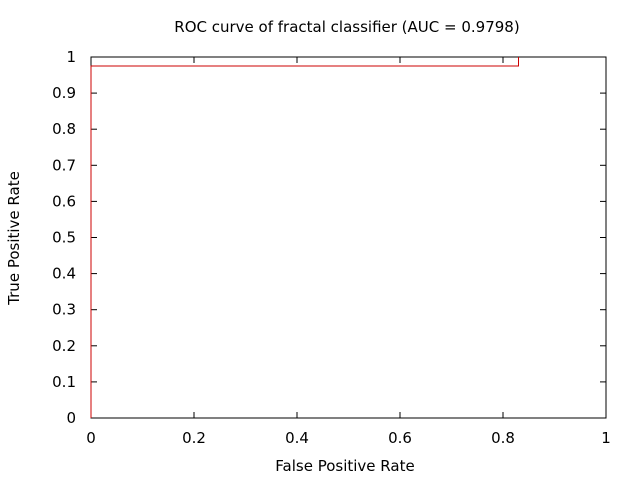 The height and width of the screenshot is (480, 640). I want to click on x-tick-label: 1, so click(606, 438).